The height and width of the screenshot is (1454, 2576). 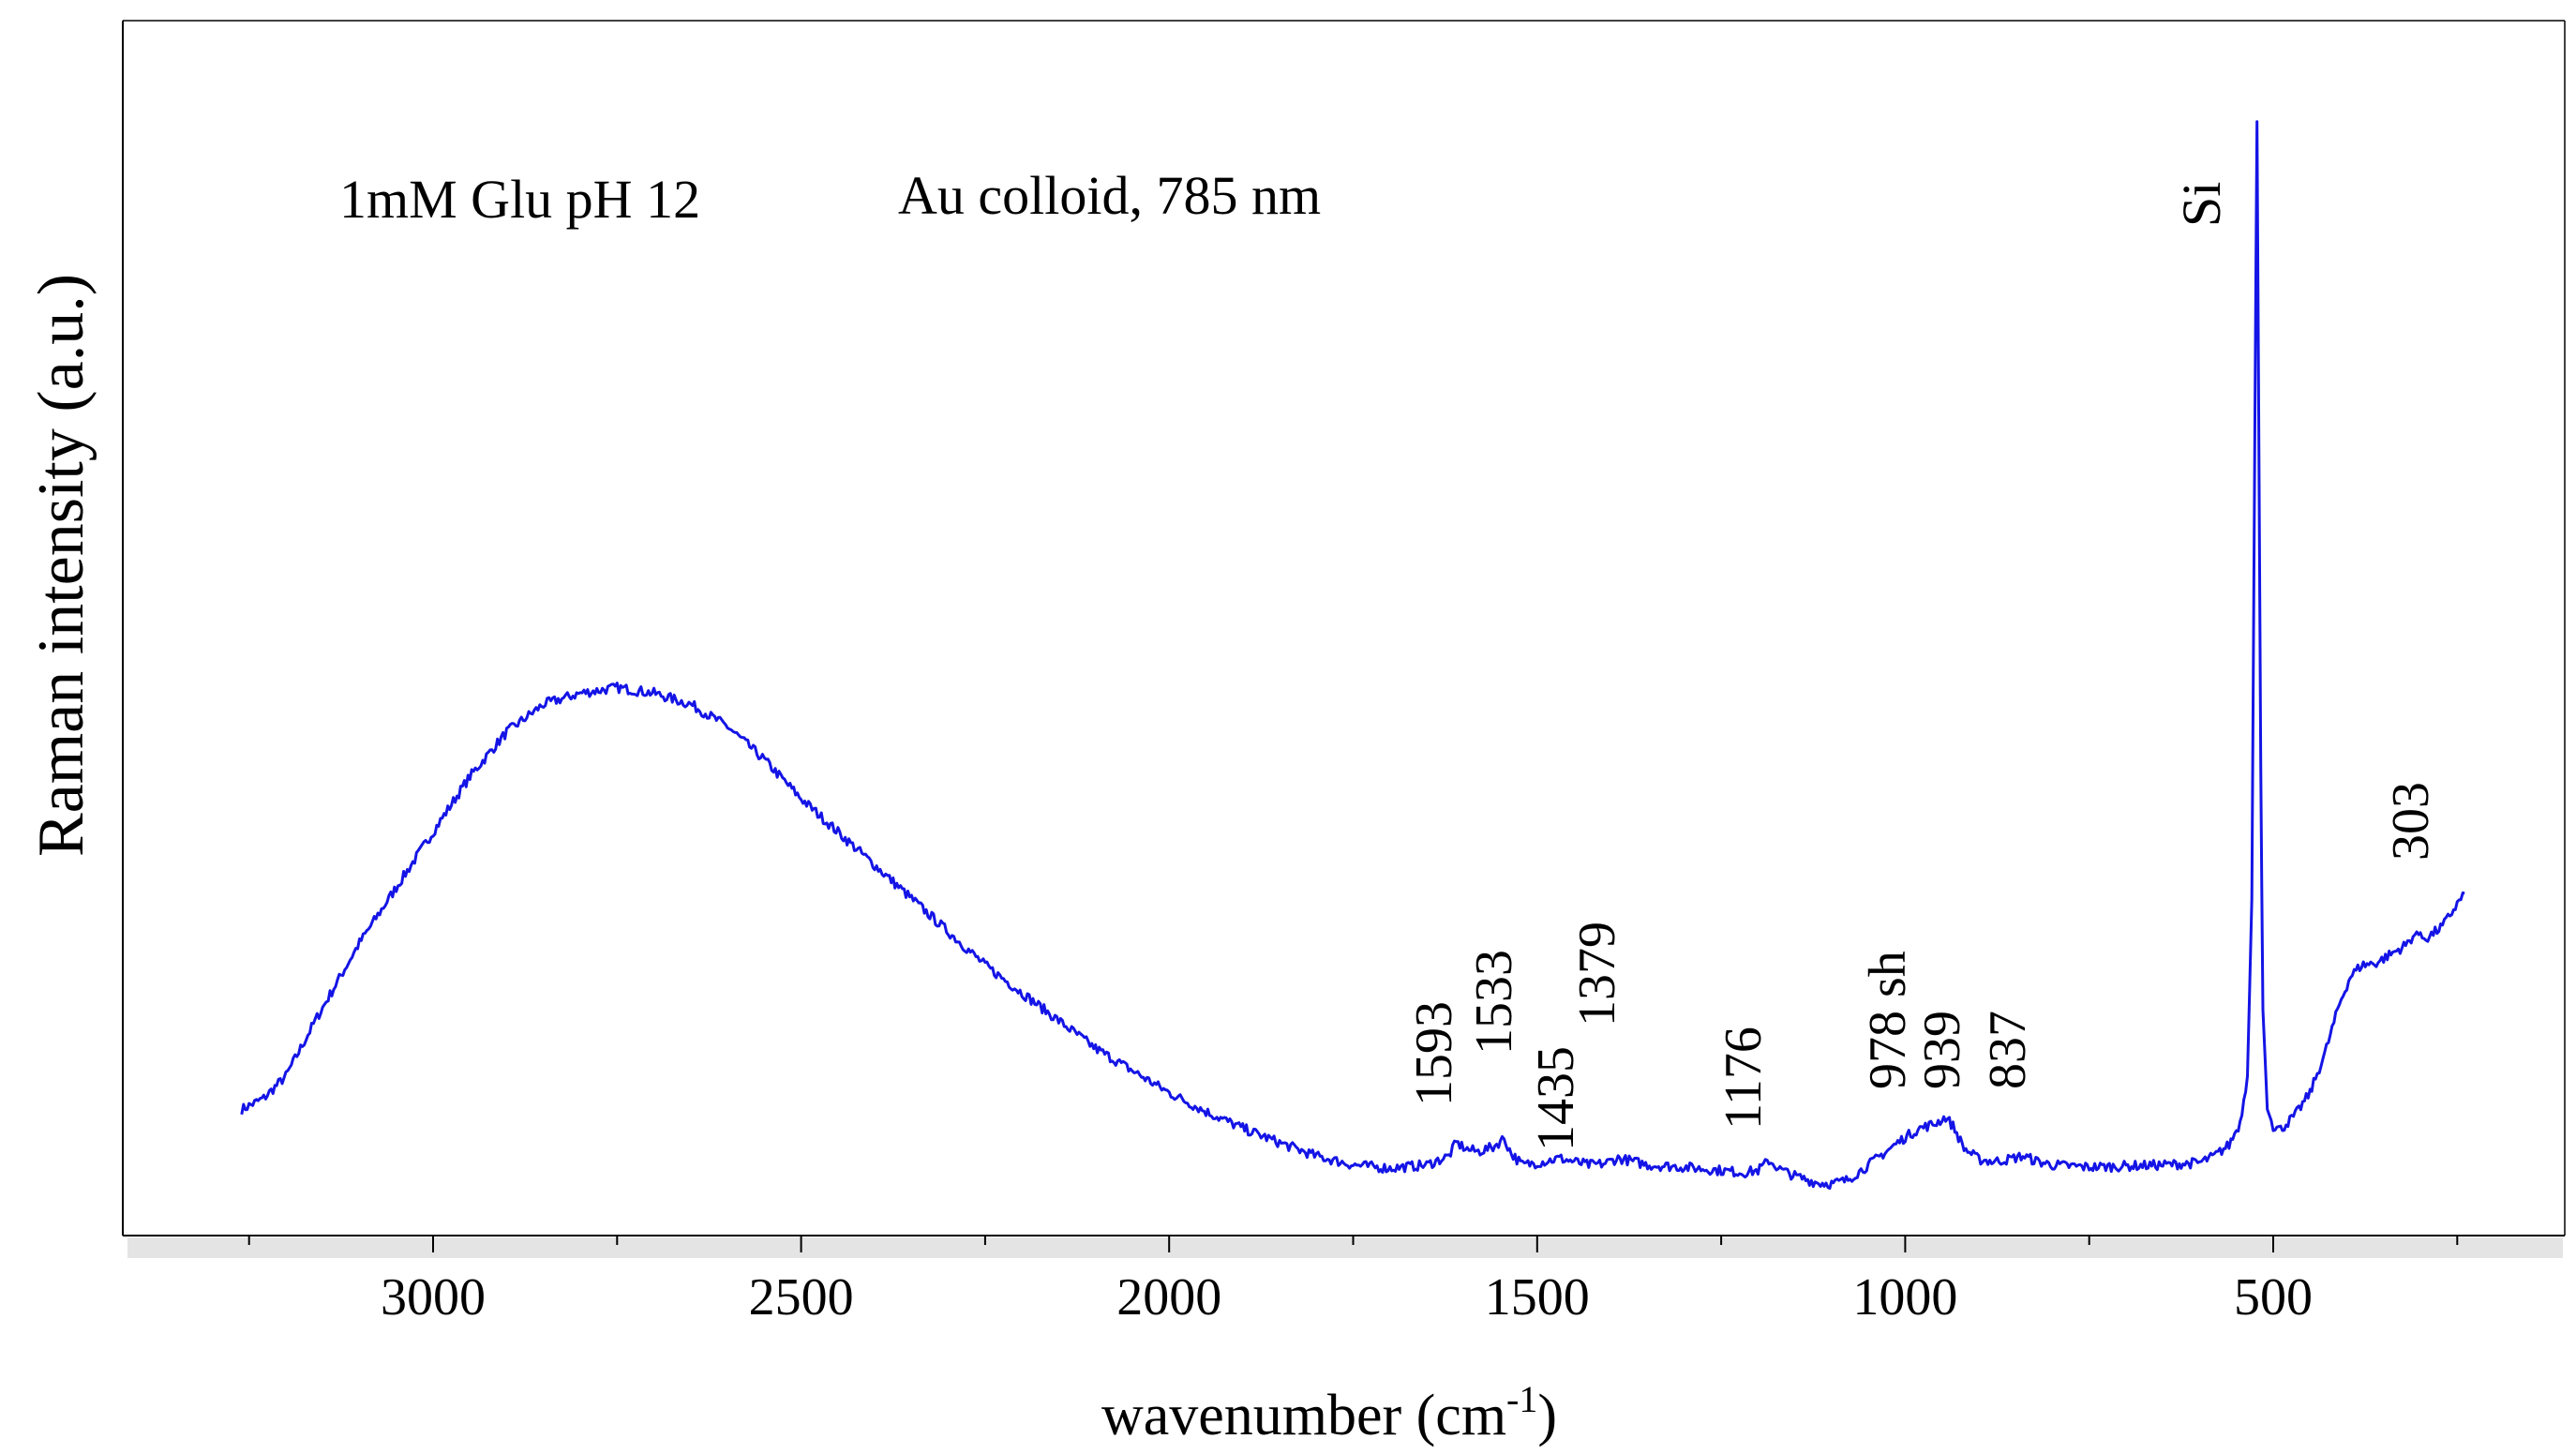 I want to click on x-axis-tick-labels: 3000 2500 2000 1500 1000 500, so click(x=1347, y=1297).